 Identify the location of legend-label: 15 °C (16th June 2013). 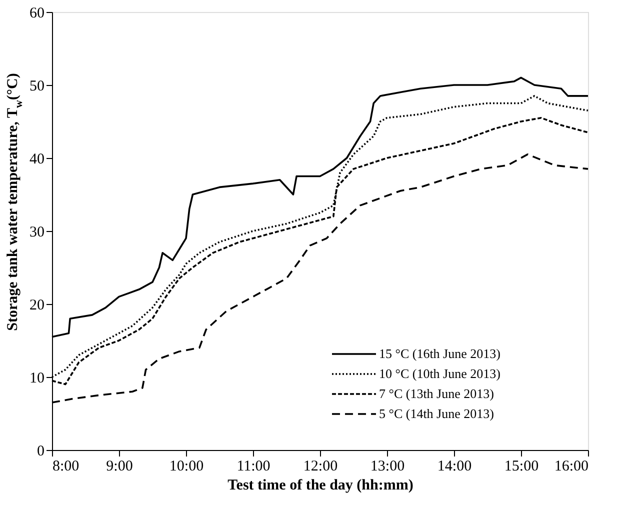
(439, 353).